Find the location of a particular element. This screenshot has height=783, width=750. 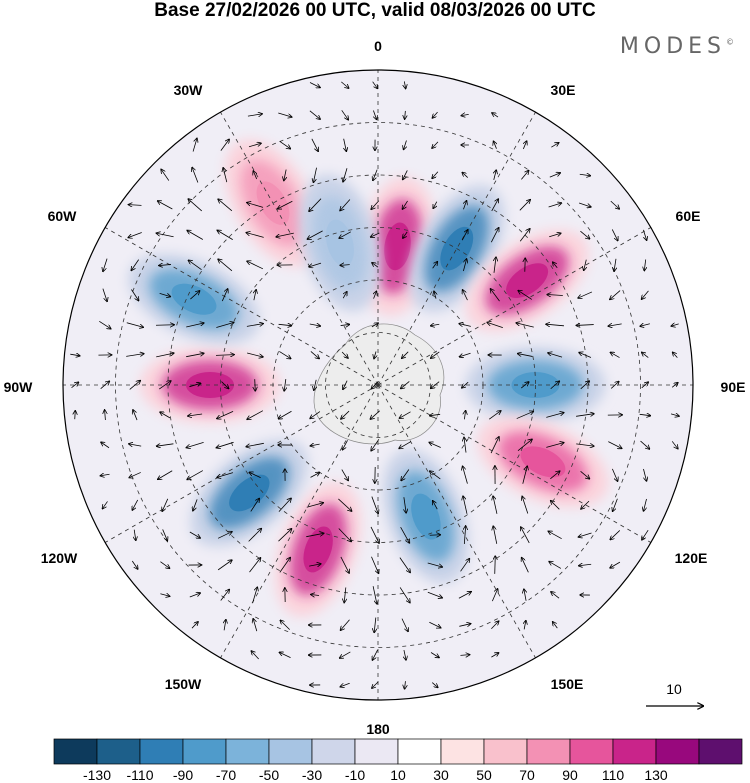

modes-logo: MODES© is located at coordinates (677, 46).